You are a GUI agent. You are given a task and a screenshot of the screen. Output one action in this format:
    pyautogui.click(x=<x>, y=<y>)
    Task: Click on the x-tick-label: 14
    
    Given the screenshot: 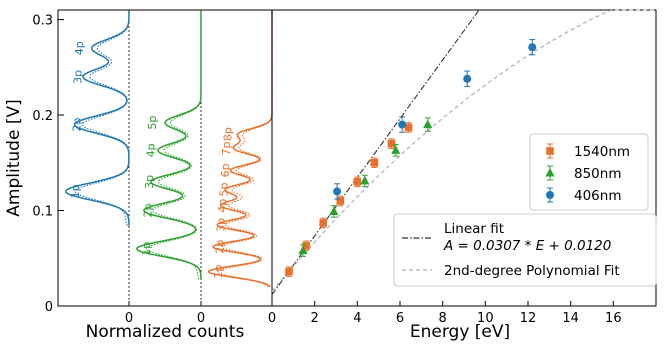 What is the action you would take?
    pyautogui.click(x=570, y=318)
    